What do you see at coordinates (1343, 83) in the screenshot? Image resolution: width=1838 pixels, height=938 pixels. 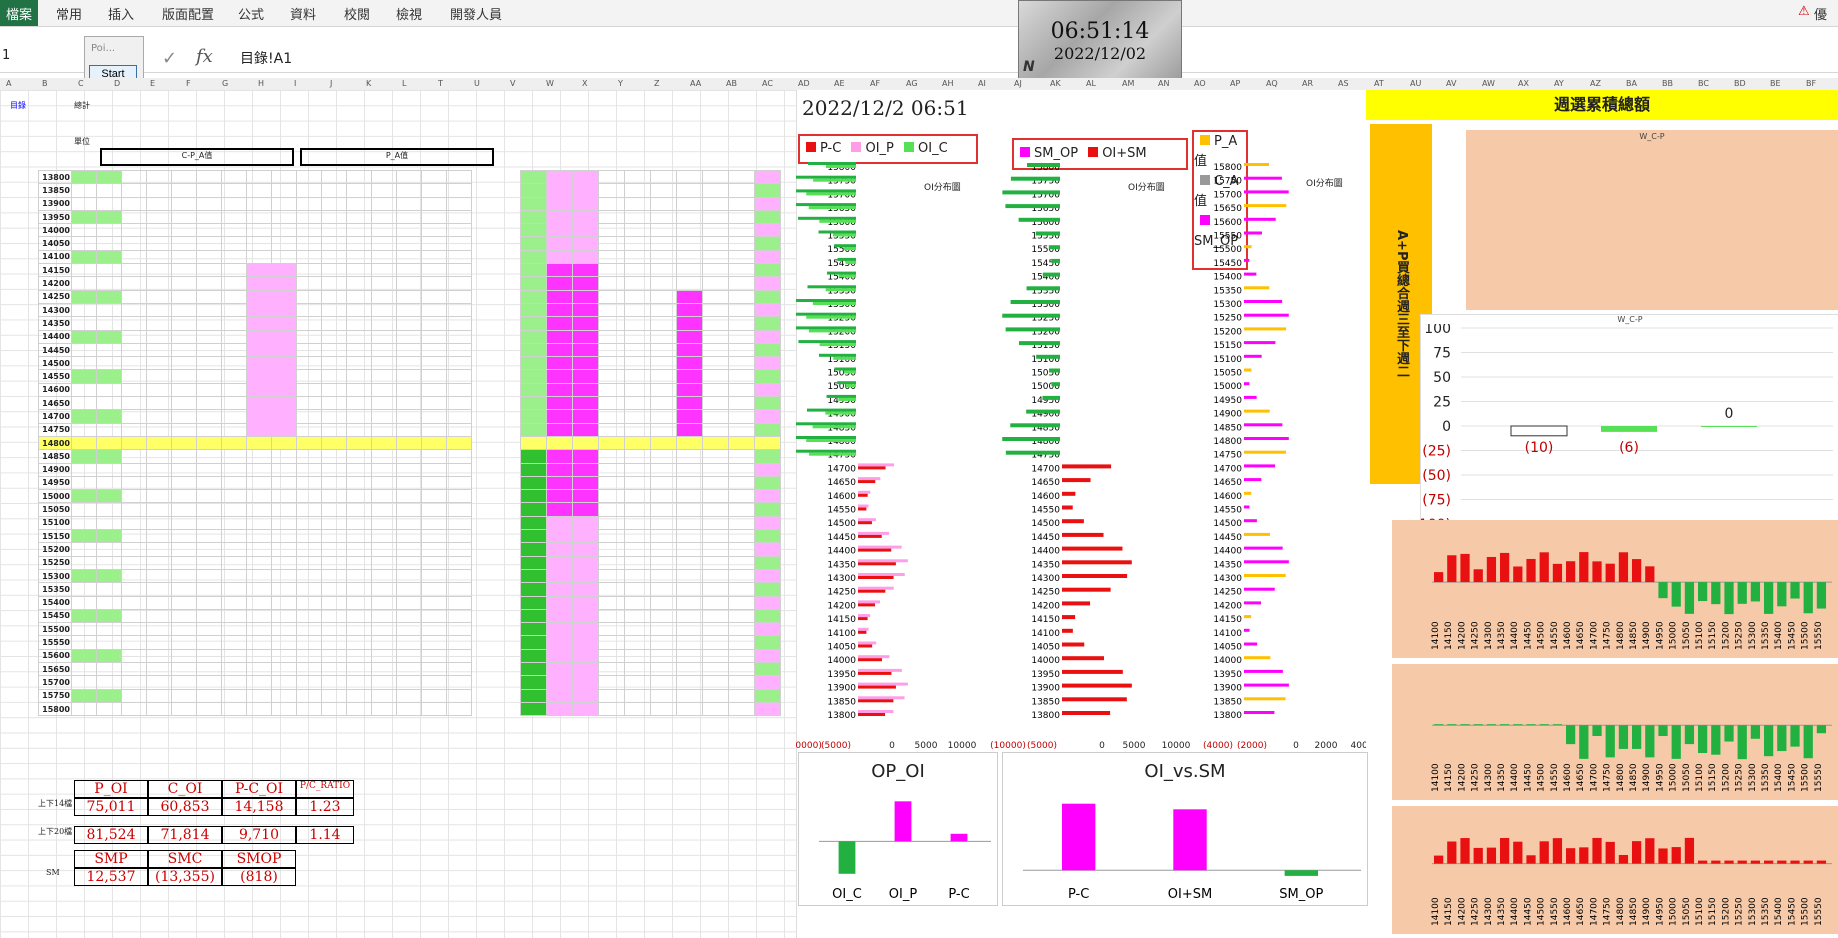 I see `column-letter: AS` at bounding box center [1343, 83].